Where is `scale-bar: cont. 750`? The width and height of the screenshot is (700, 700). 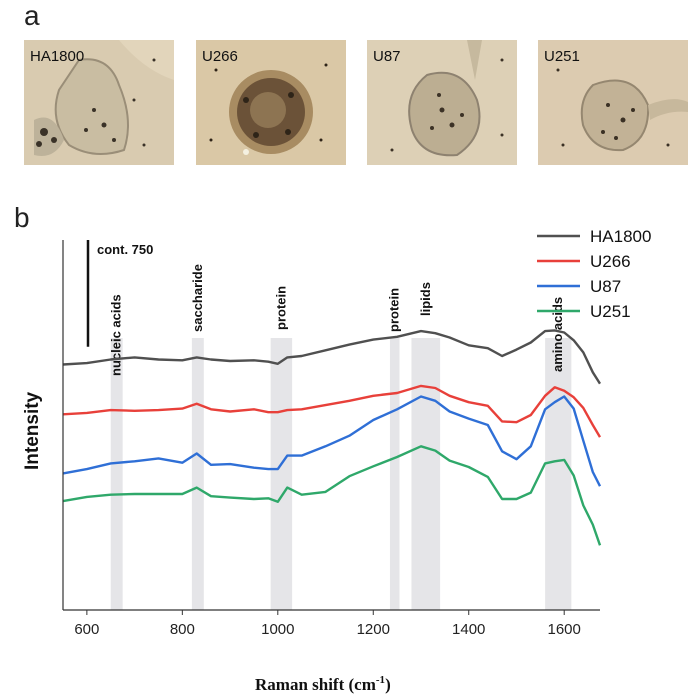
scale-bar: cont. 750 is located at coordinates (119, 293).